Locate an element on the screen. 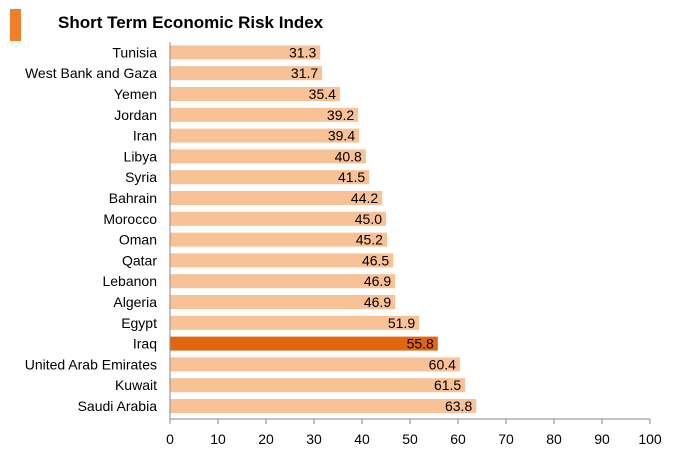 This screenshot has height=460, width=691. x-tick-label-20: 20 is located at coordinates (266, 439).